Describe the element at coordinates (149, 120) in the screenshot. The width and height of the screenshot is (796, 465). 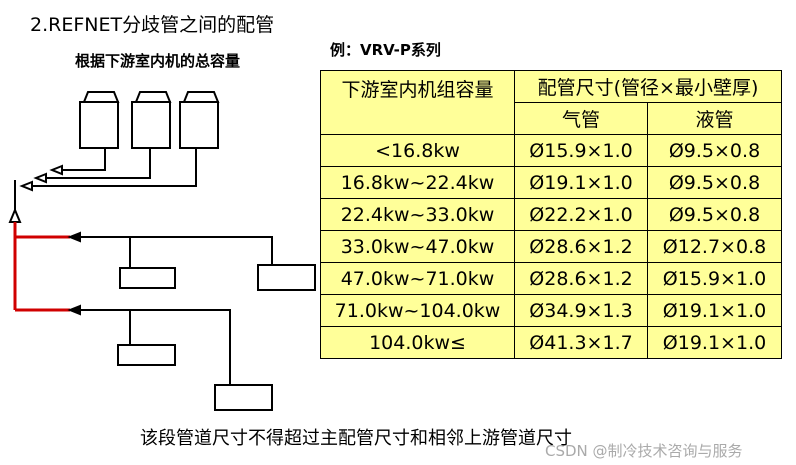
I see `indoor-units` at that location.